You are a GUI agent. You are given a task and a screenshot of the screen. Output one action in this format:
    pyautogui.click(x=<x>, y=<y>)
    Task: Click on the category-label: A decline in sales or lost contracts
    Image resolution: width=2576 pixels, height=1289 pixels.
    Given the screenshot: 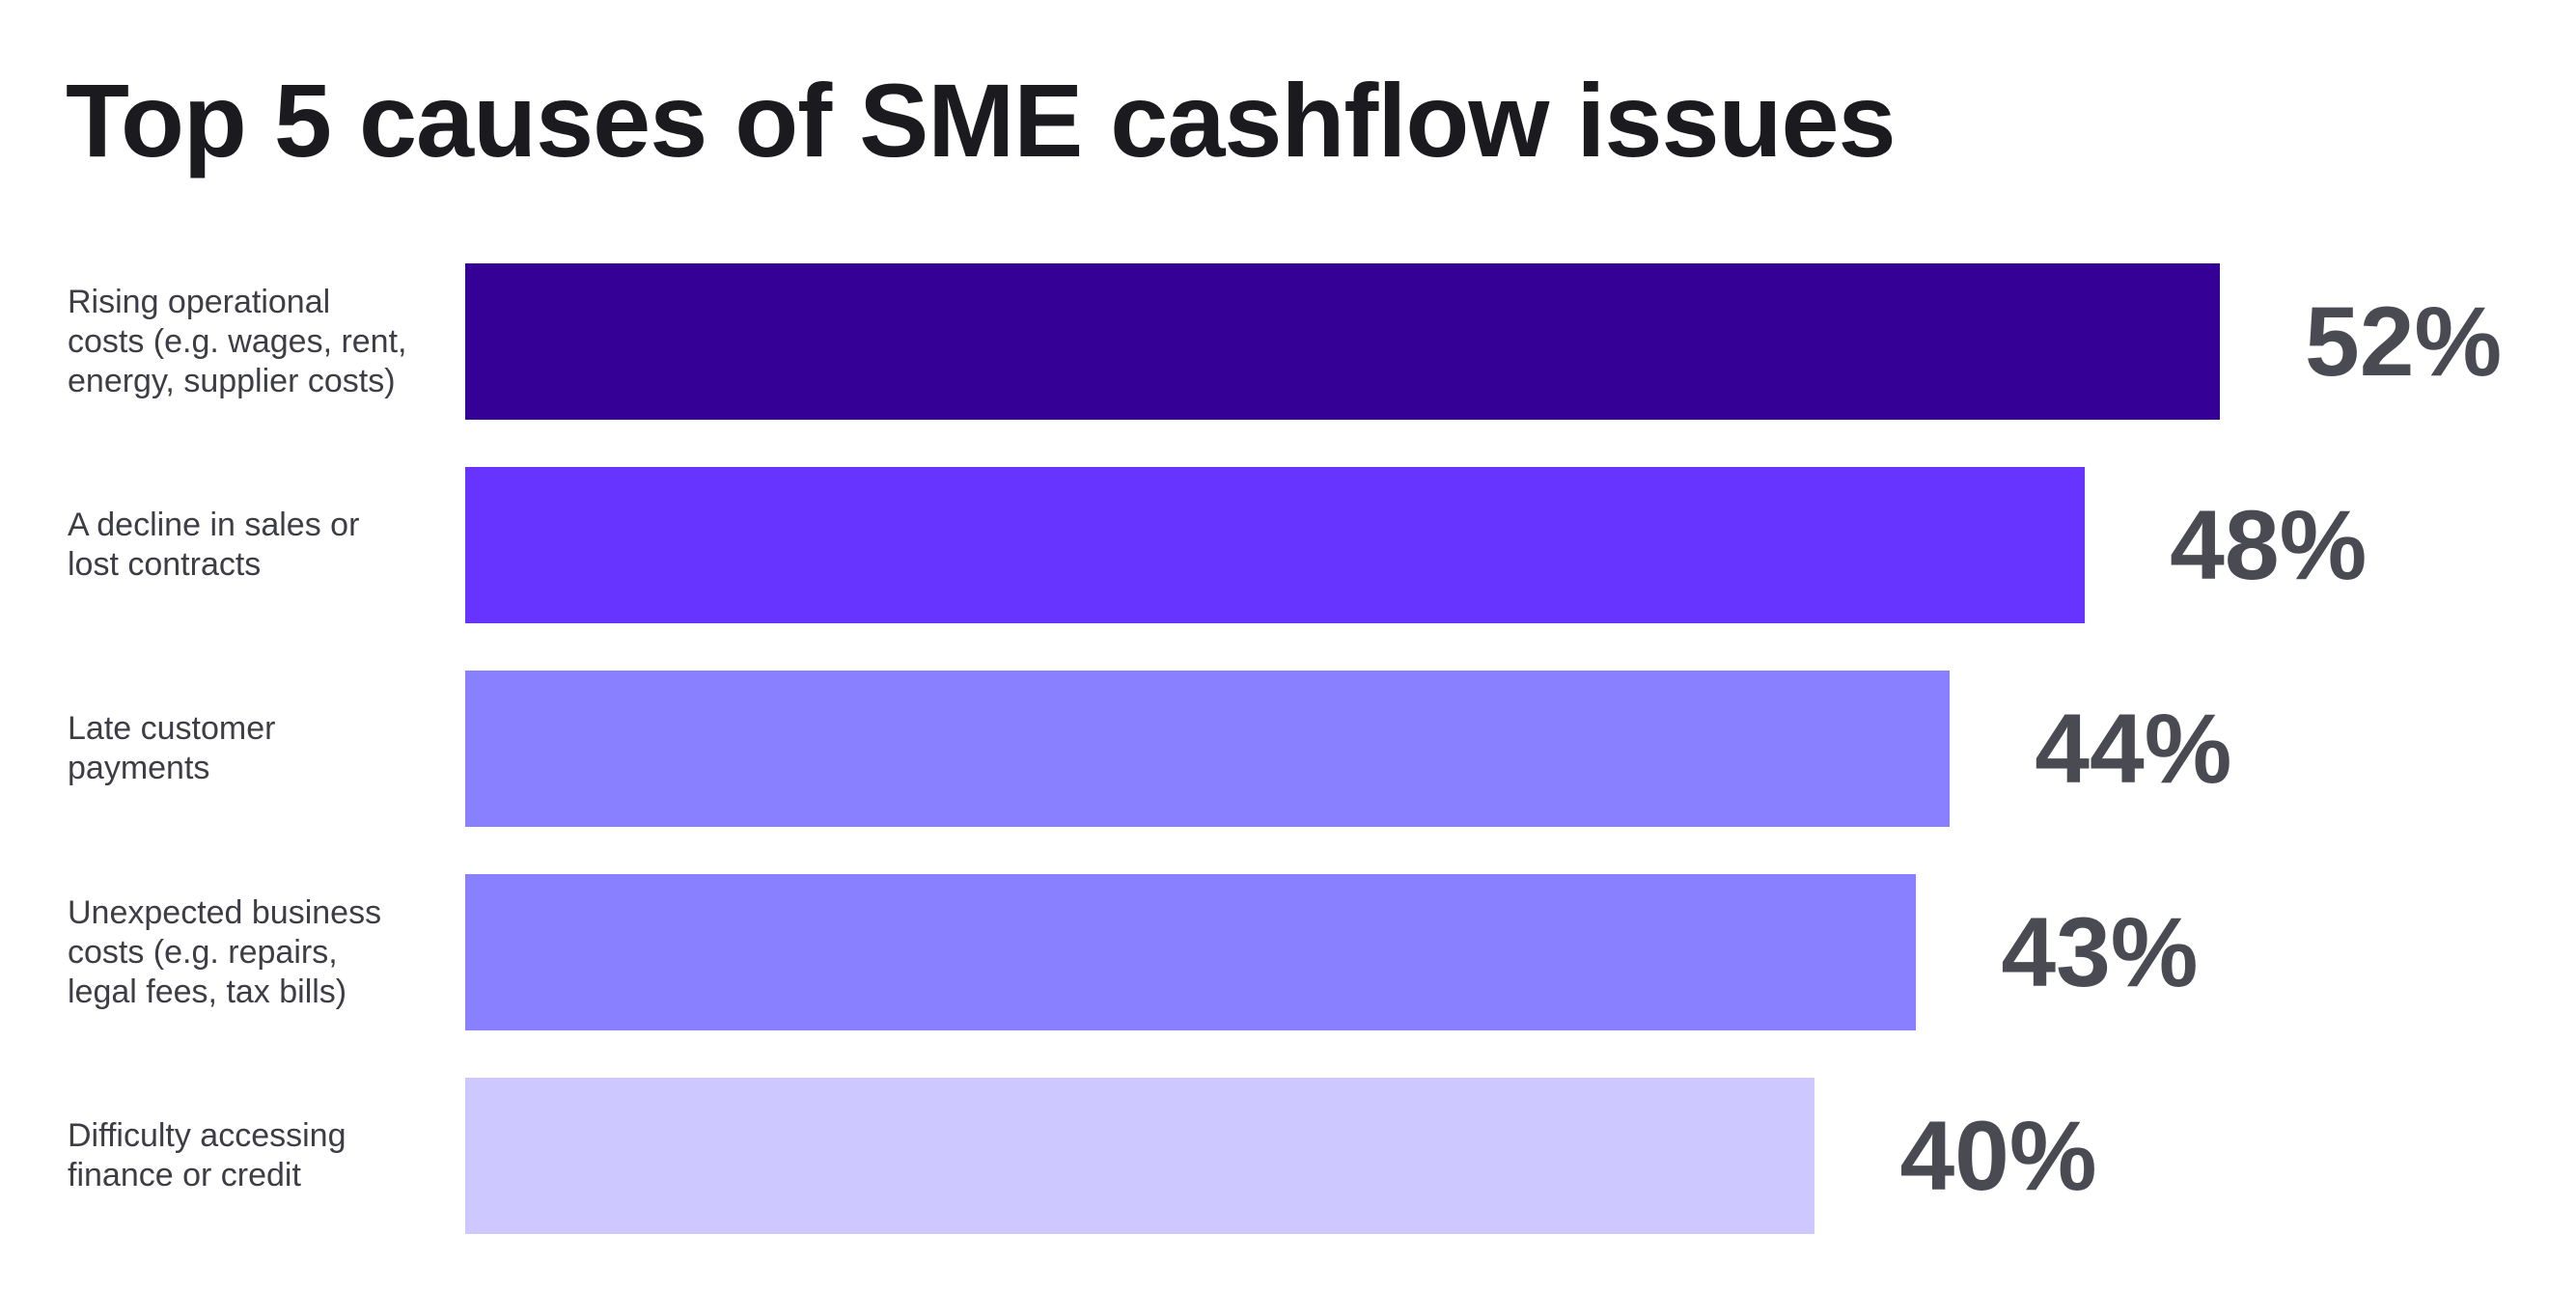 What is the action you would take?
    pyautogui.click(x=214, y=545)
    